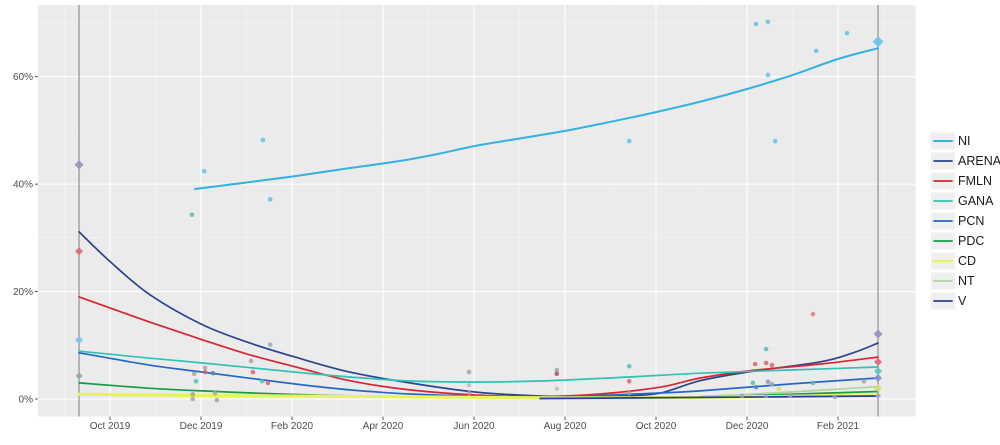 The height and width of the screenshot is (445, 1000). I want to click on legend-label: PCN, so click(971, 221).